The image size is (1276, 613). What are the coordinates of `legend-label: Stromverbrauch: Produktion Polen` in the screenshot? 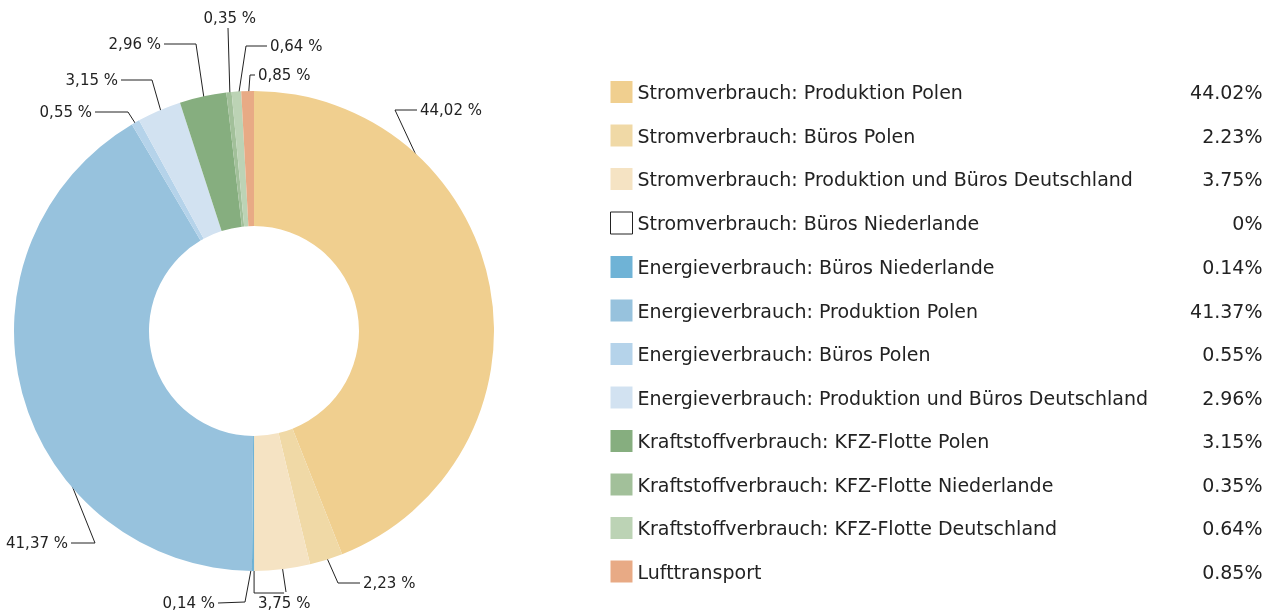 It's located at (800, 92).